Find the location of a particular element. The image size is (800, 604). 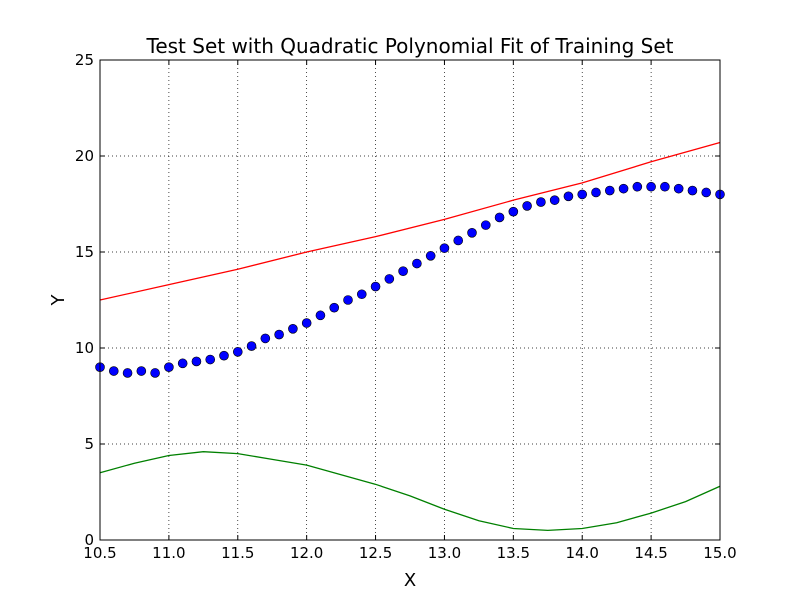

x-tick-label: 15.0 is located at coordinates (719, 553).